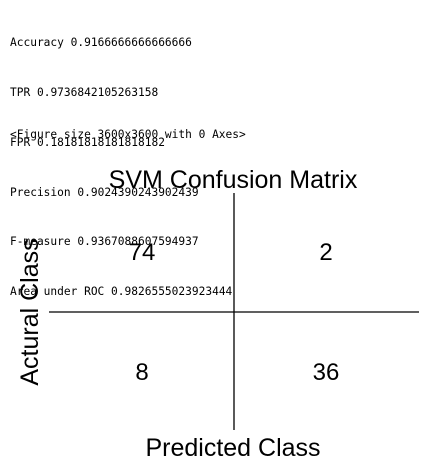 Image resolution: width=437 pixels, height=476 pixels. Describe the element at coordinates (84, 92) in the screenshot. I see `metric-tpr: TPR 0.9736842105263158` at that location.